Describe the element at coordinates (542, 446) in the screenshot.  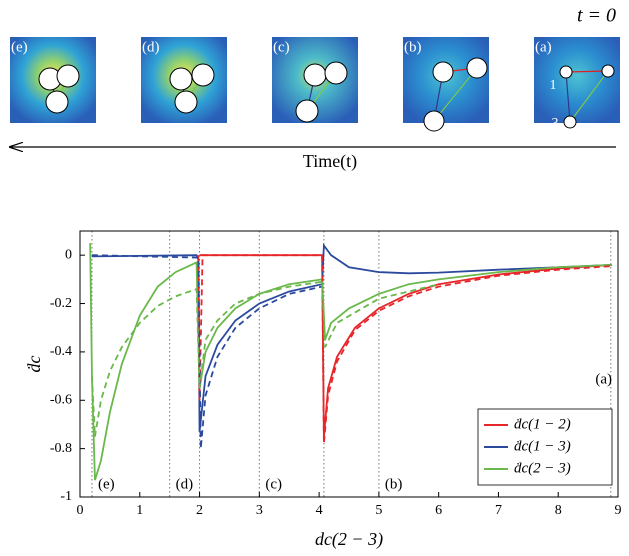
I see `legend-label: ḋc(1 − 3)` at that location.